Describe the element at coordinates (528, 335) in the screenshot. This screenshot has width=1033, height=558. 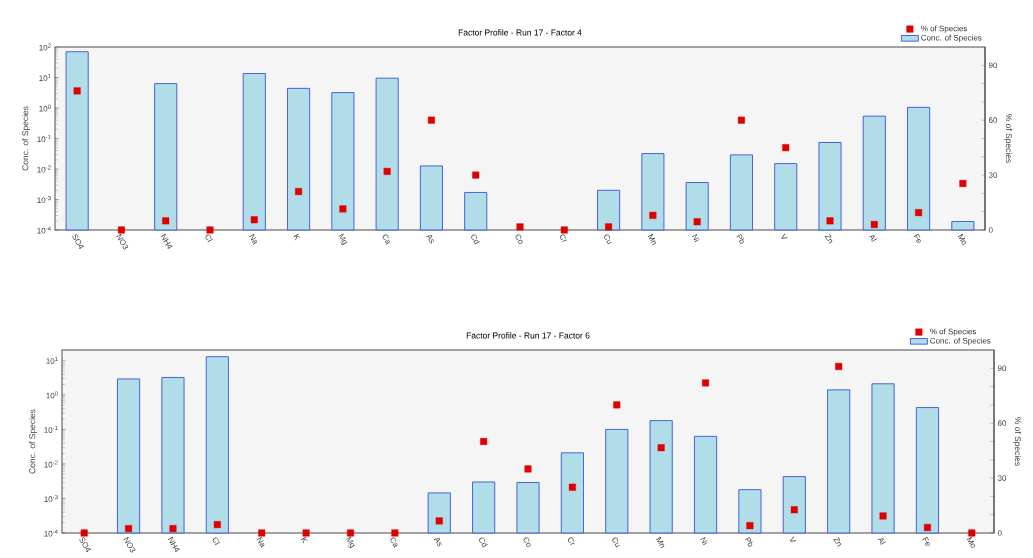
I see `chart-title: Factor Profile - Run 17 - Factor 6` at that location.